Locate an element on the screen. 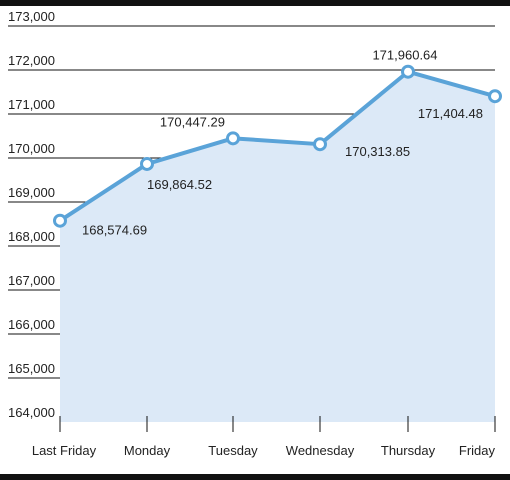 This screenshot has width=510, height=480. y-tick-label: 167,000 is located at coordinates (31, 280).